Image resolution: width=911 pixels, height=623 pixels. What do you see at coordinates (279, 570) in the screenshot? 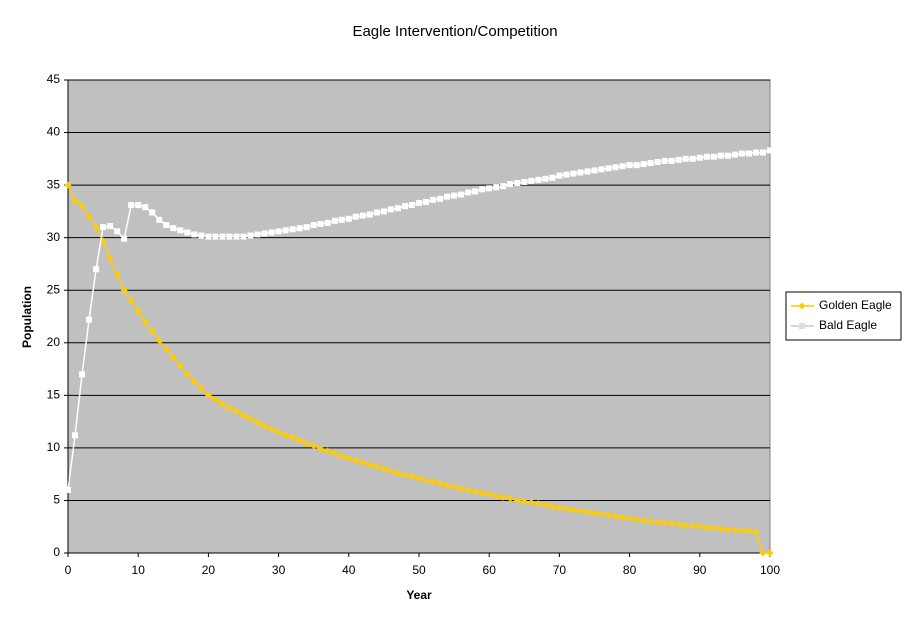
I see `x-tick-label: 30` at bounding box center [279, 570].